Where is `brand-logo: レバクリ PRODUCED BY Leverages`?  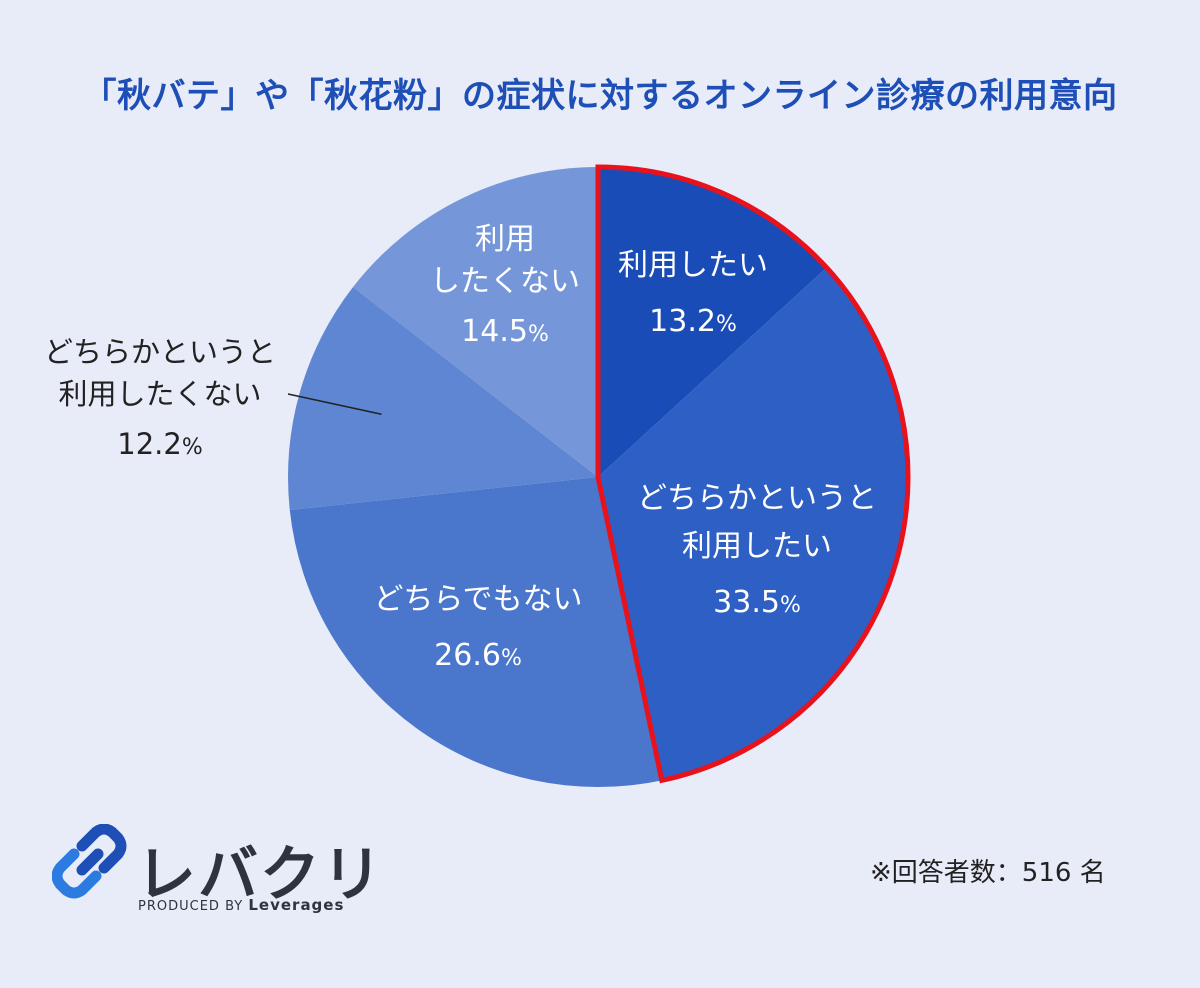
brand-logo: レバクリ PRODUCED BY Leverages is located at coordinates (217, 875).